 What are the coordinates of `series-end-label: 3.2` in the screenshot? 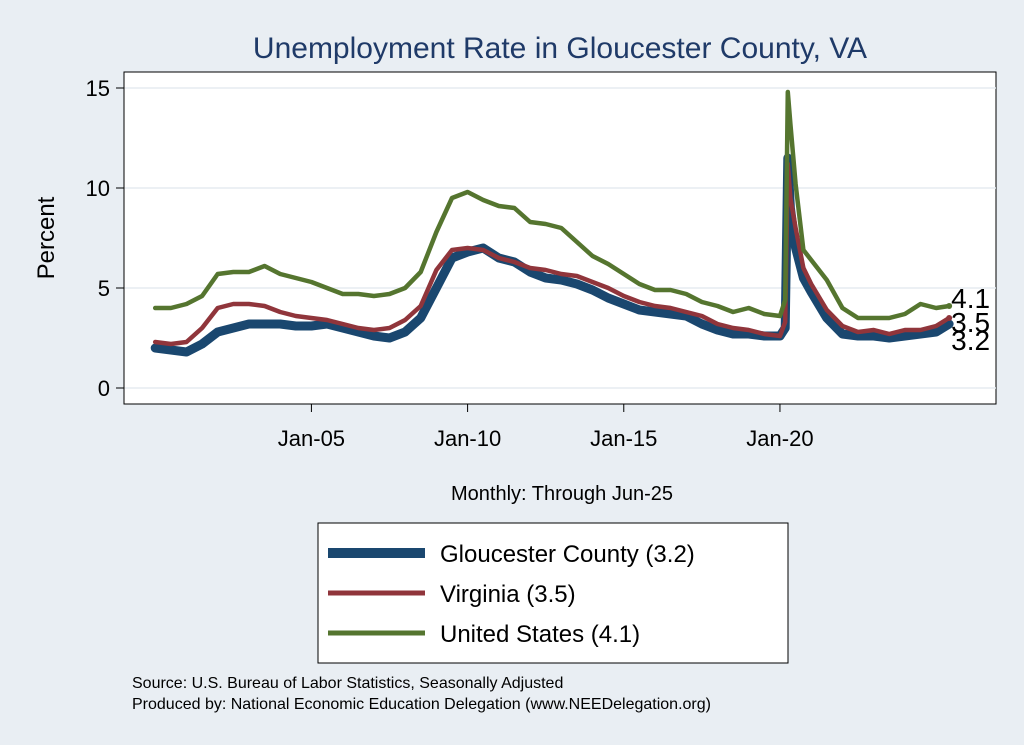 It's located at (970, 340).